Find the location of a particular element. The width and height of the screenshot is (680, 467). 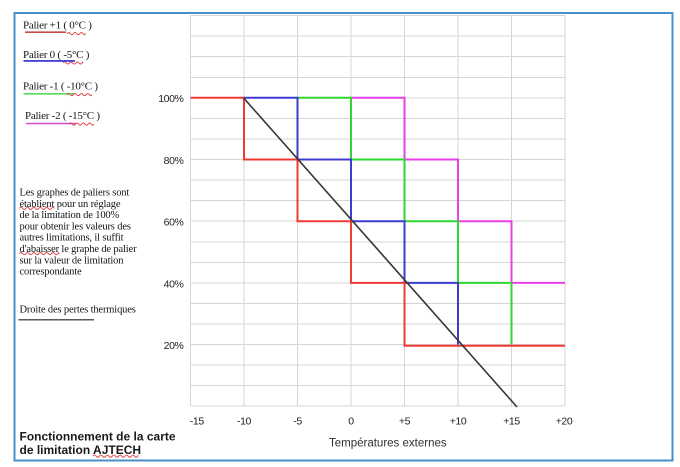

svg-text: pour obtenir les valeurs des is located at coordinates (75, 226).